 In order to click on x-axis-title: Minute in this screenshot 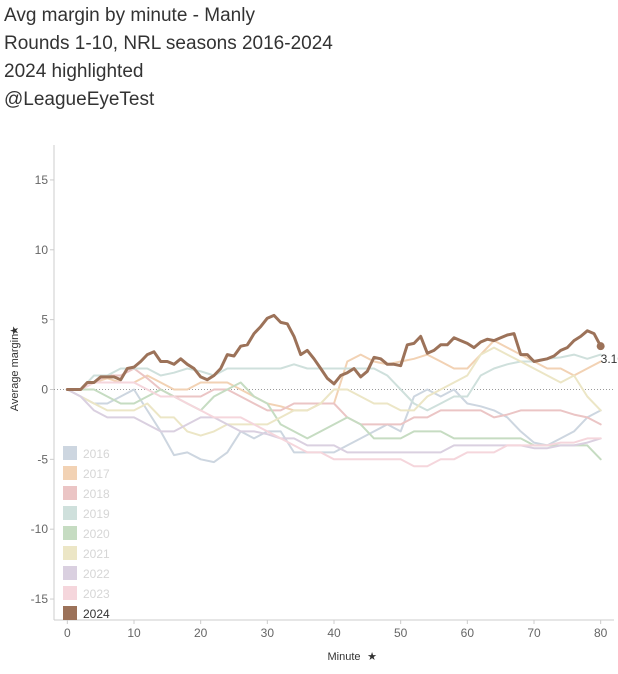, I will do `click(343, 657)`.